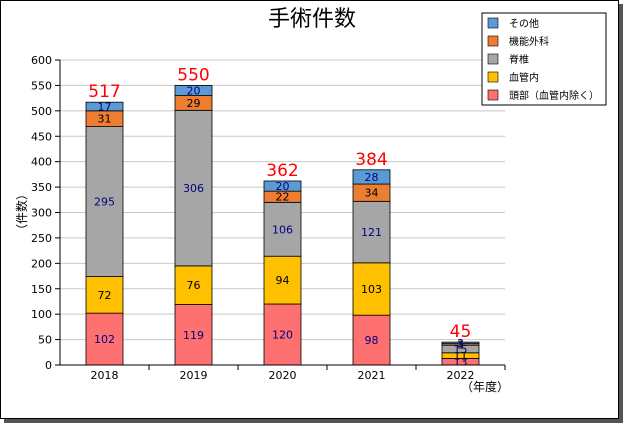 The height and width of the screenshot is (425, 625). I want to click on segment-value-label: 3, so click(460, 343).